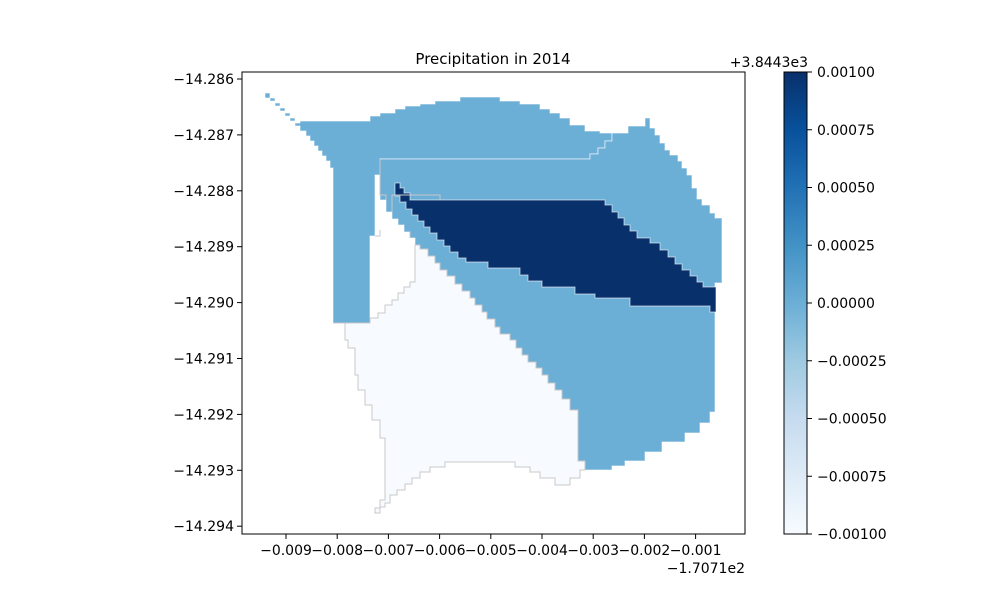 The width and height of the screenshot is (1000, 604). I want to click on colorbar-offset-label: +3.8443e3, so click(769, 63).